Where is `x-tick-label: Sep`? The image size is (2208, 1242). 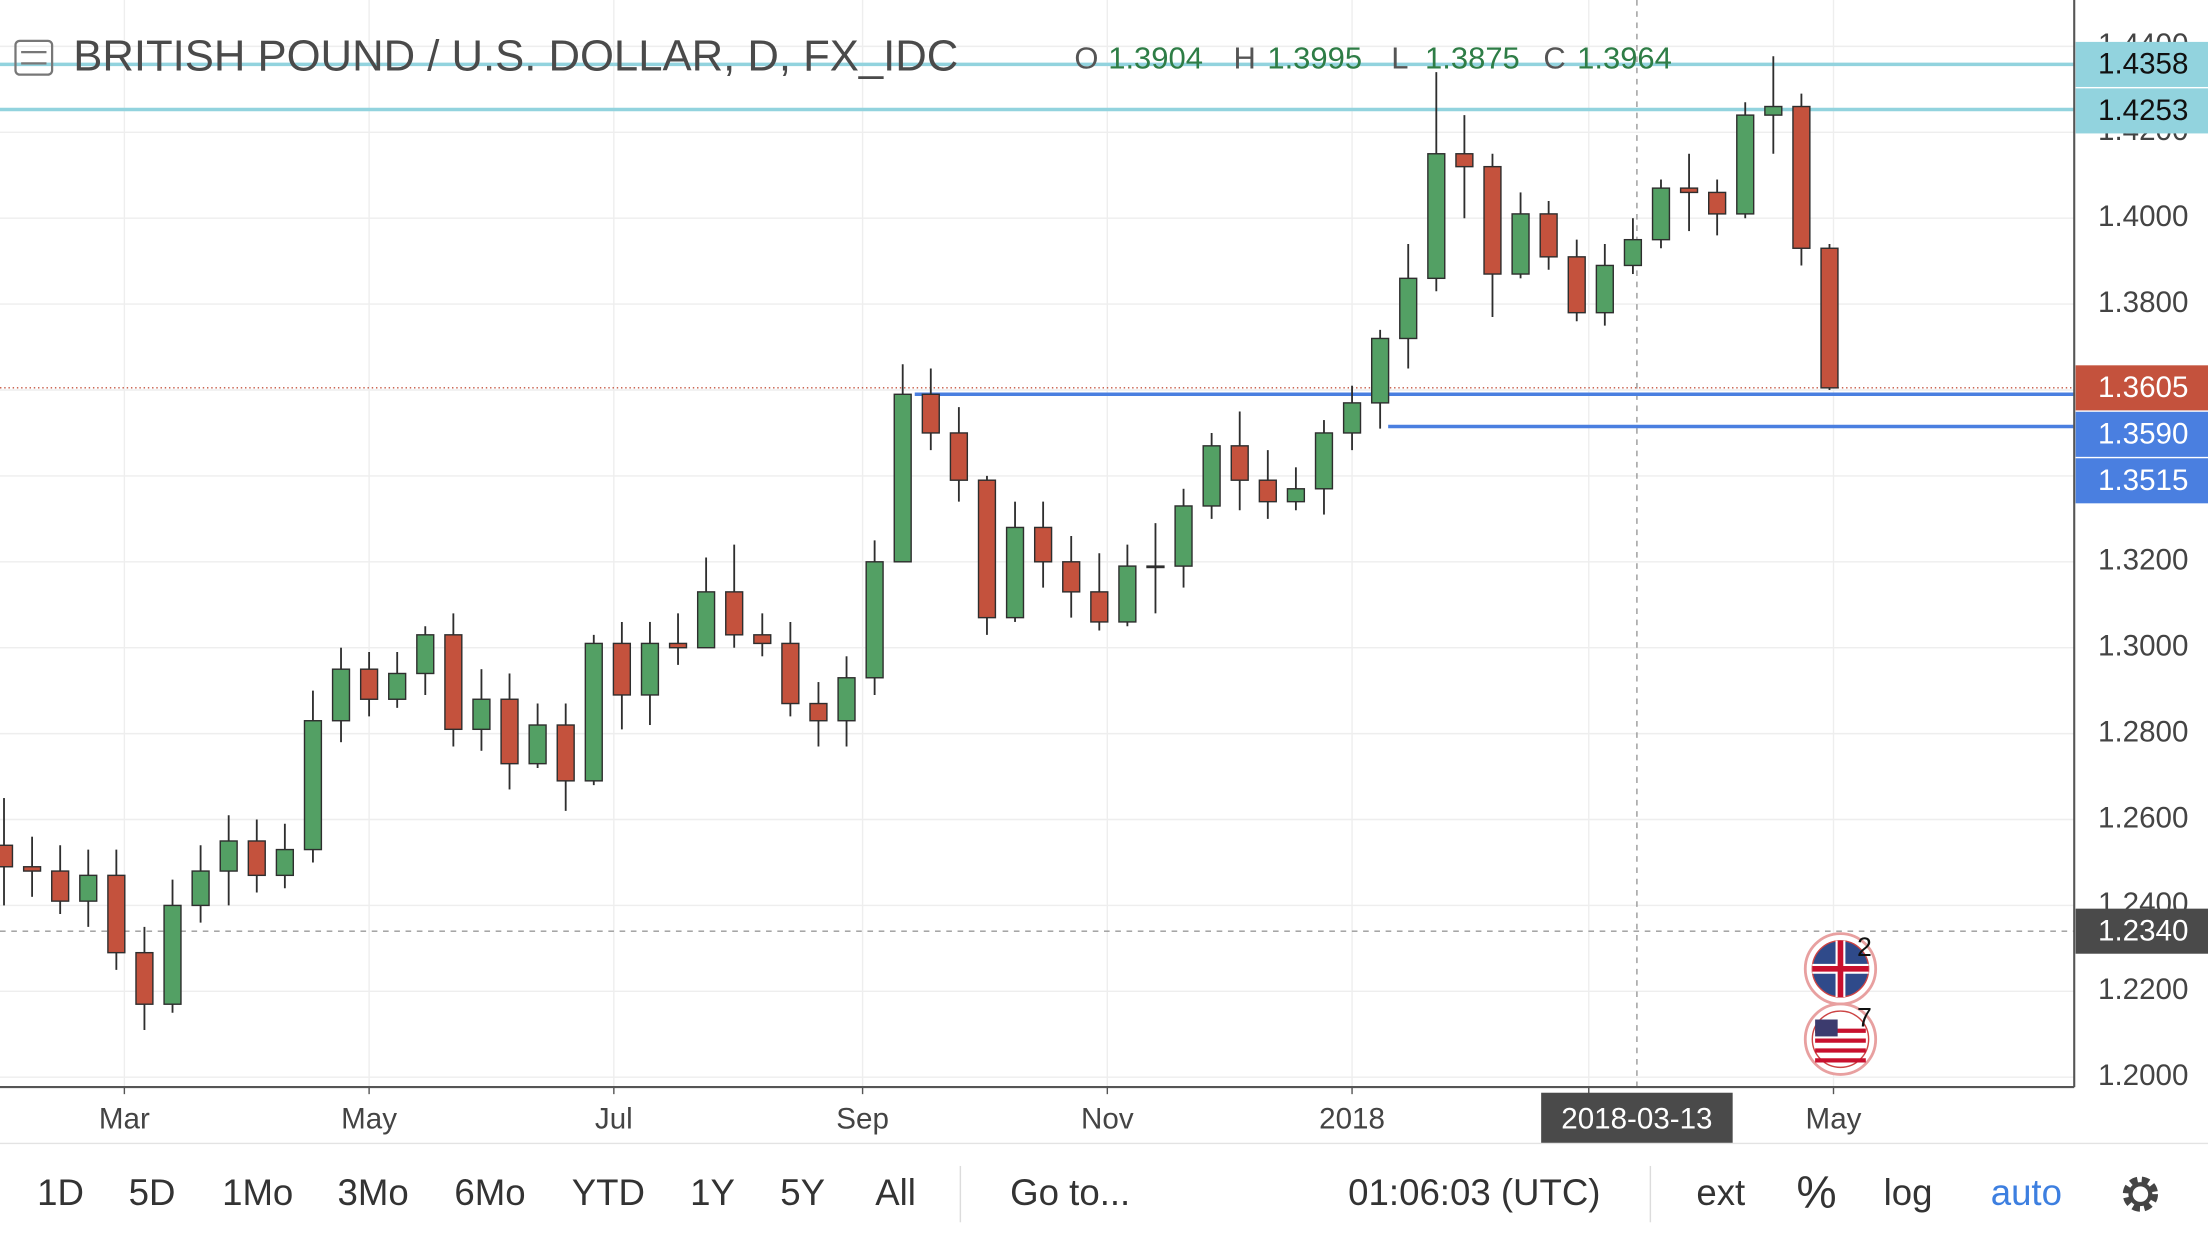 x-tick-label: Sep is located at coordinates (862, 1119).